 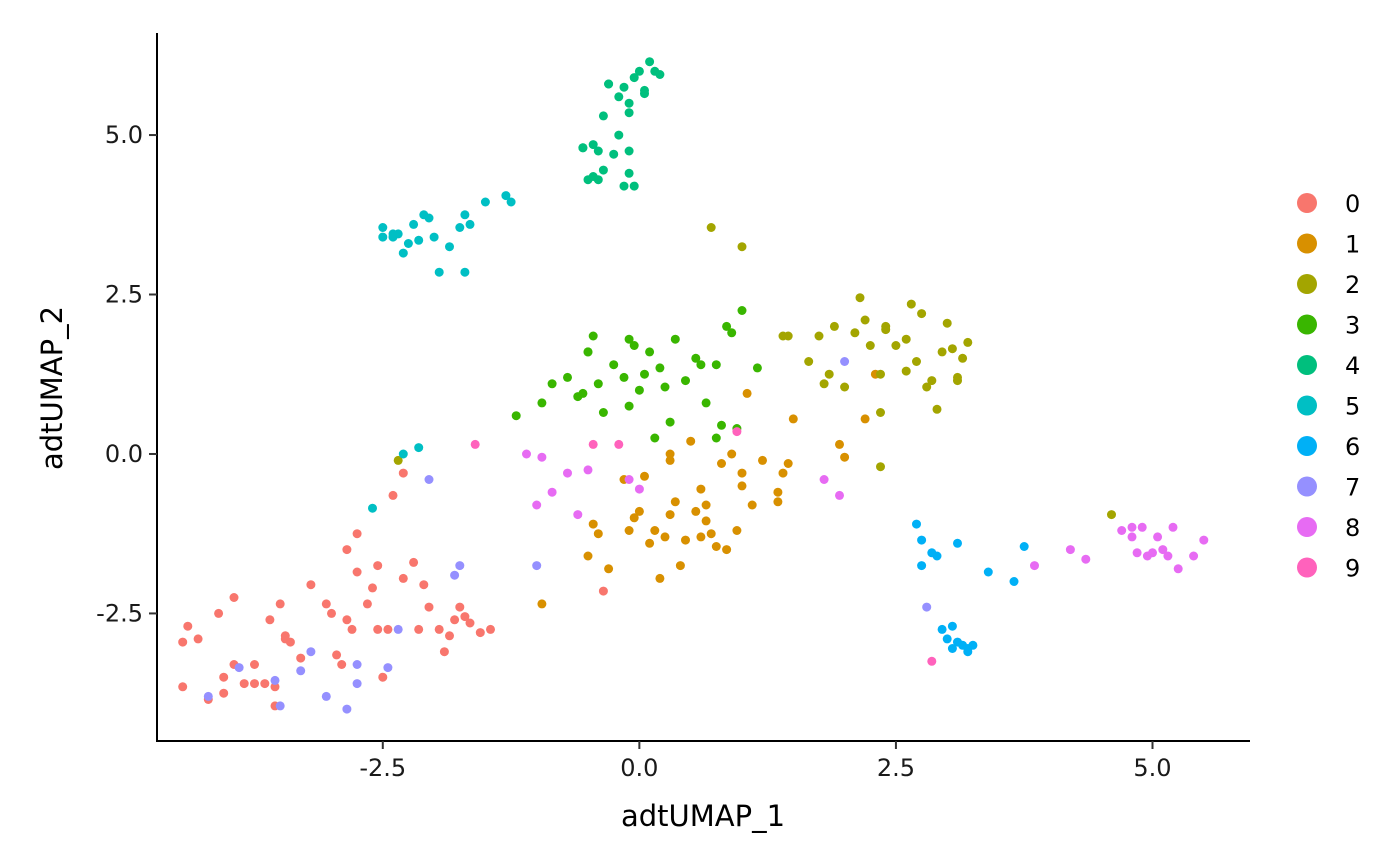 What do you see at coordinates (126, 374) in the screenshot?
I see `y-ticks: -2.5 0.0 2.5 5.0` at bounding box center [126, 374].